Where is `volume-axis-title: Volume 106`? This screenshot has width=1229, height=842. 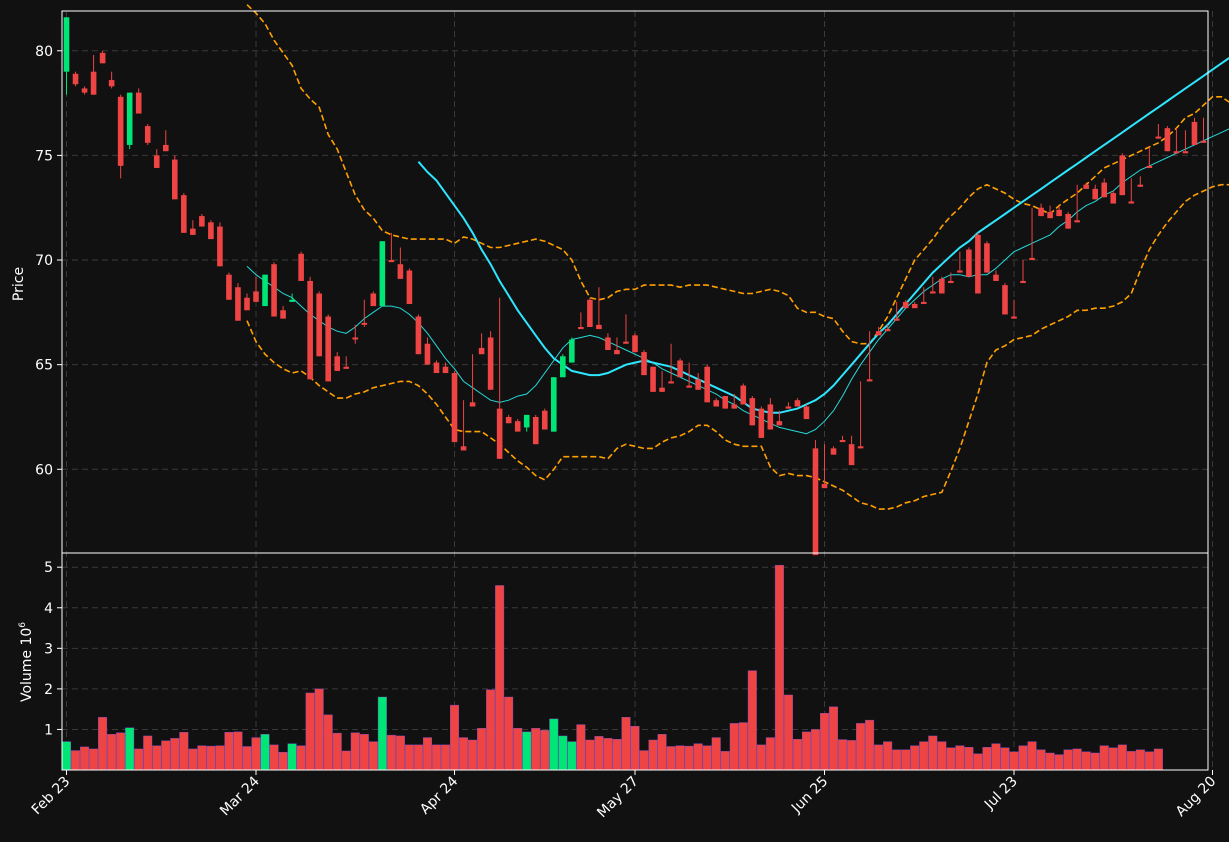
volume-axis-title: Volume 106 is located at coordinates (26, 662).